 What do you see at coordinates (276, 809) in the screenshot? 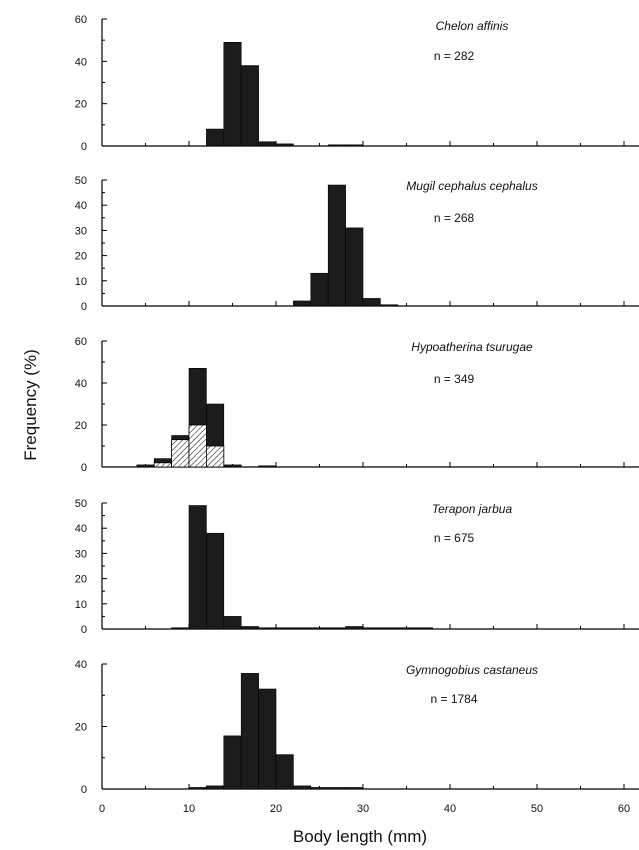
I see `x-tick-label: 20` at bounding box center [276, 809].